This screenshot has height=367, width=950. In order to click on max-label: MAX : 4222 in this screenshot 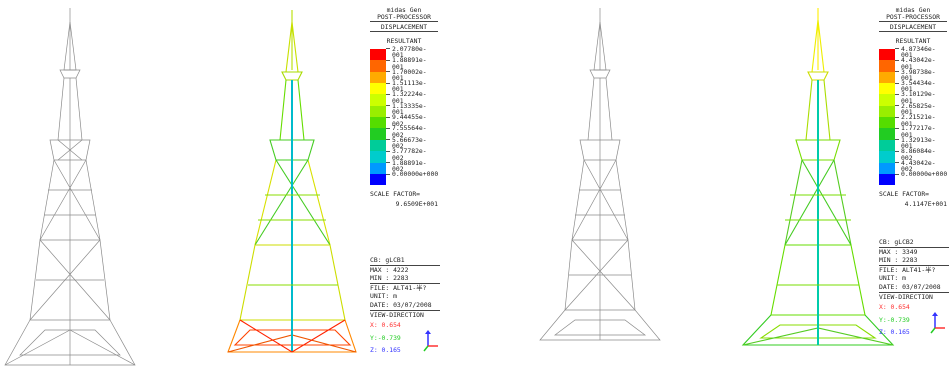, I will do `click(389, 269)`.